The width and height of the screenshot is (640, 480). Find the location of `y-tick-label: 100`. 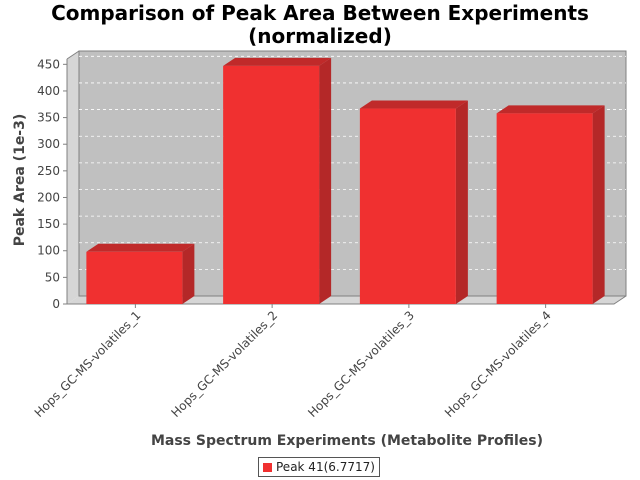

y-tick-label: 100 is located at coordinates (48, 251).